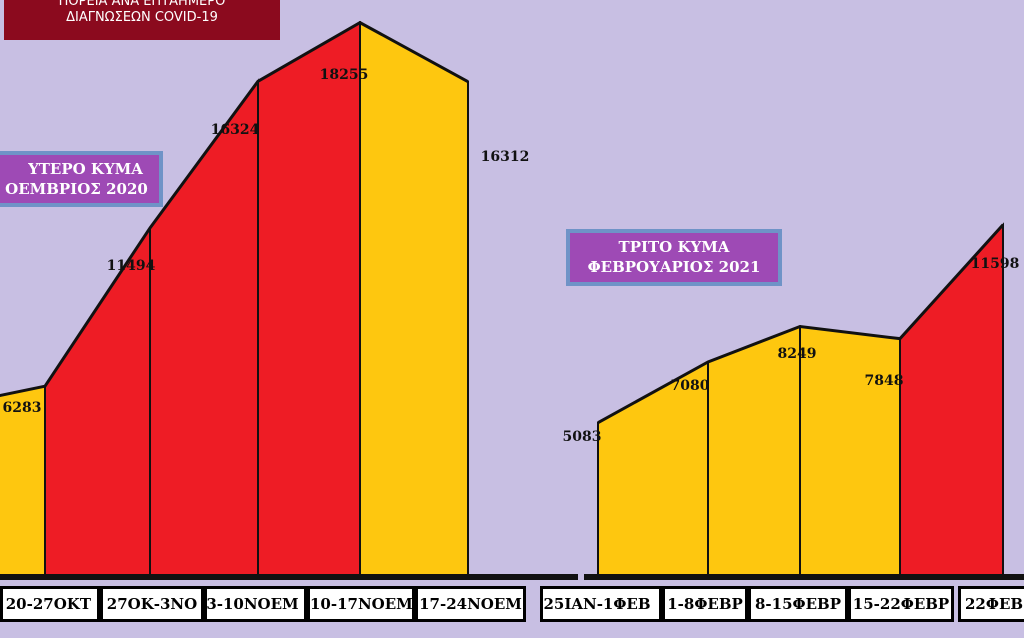 This screenshot has width=1024, height=638. I want to click on category-label-27ok-3no: 27ΟΚ-3ΝΟ, so click(152, 604).